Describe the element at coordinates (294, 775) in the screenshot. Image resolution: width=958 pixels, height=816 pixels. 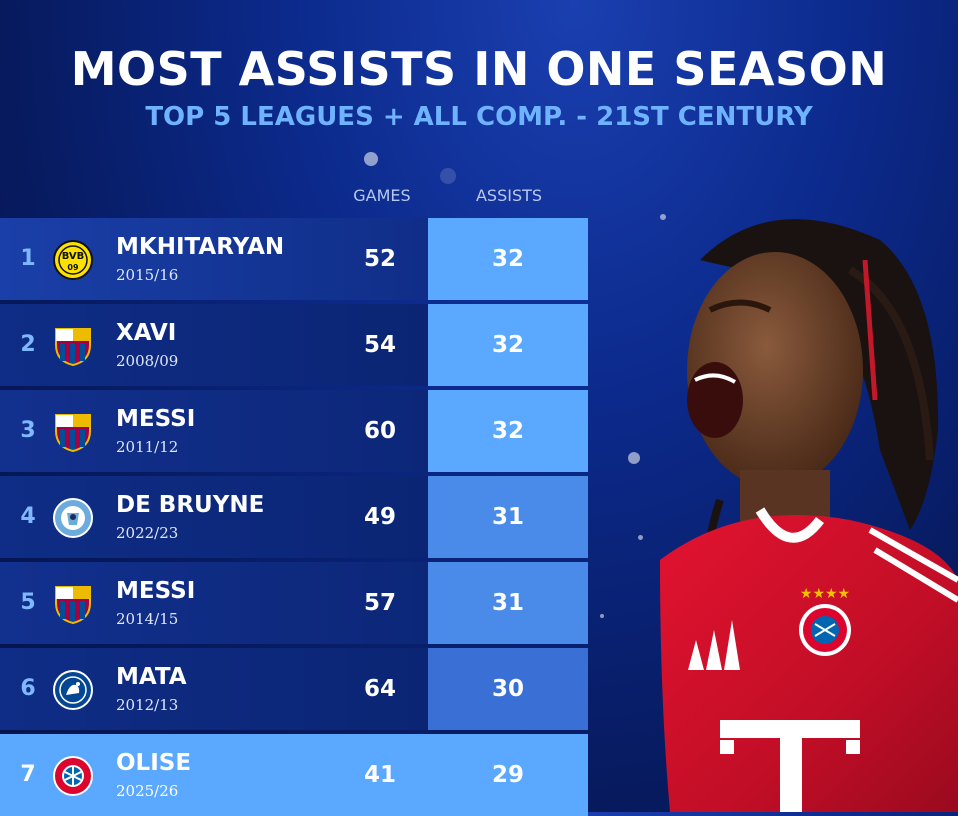
I see `table-row-highlighted: 7 OLISE 2025/26 41 29` at that location.